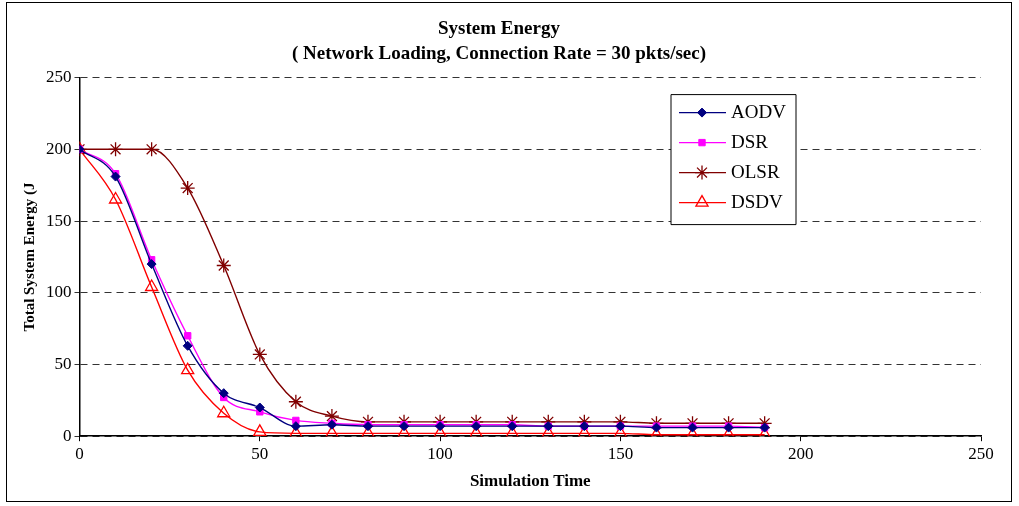  Describe the element at coordinates (59, 220) in the screenshot. I see `y-tick-label: 150` at that location.